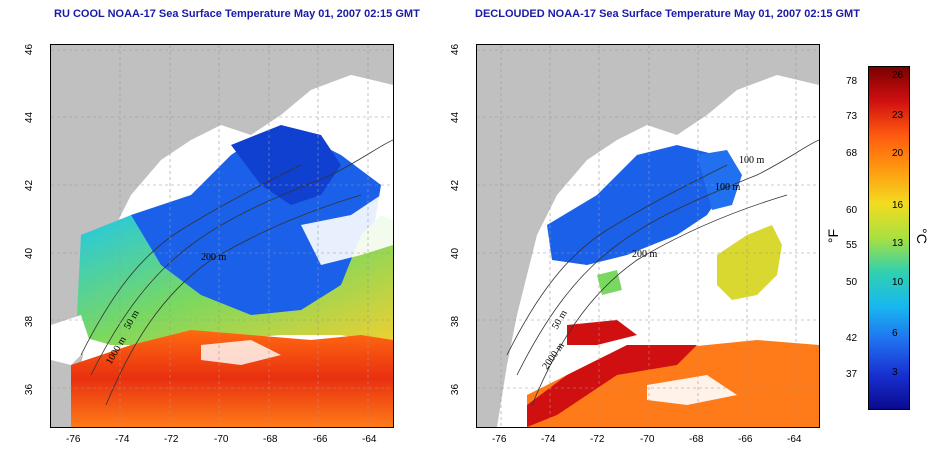  What do you see at coordinates (898, 75) in the screenshot?
I see `celsius-tick: 26` at bounding box center [898, 75].